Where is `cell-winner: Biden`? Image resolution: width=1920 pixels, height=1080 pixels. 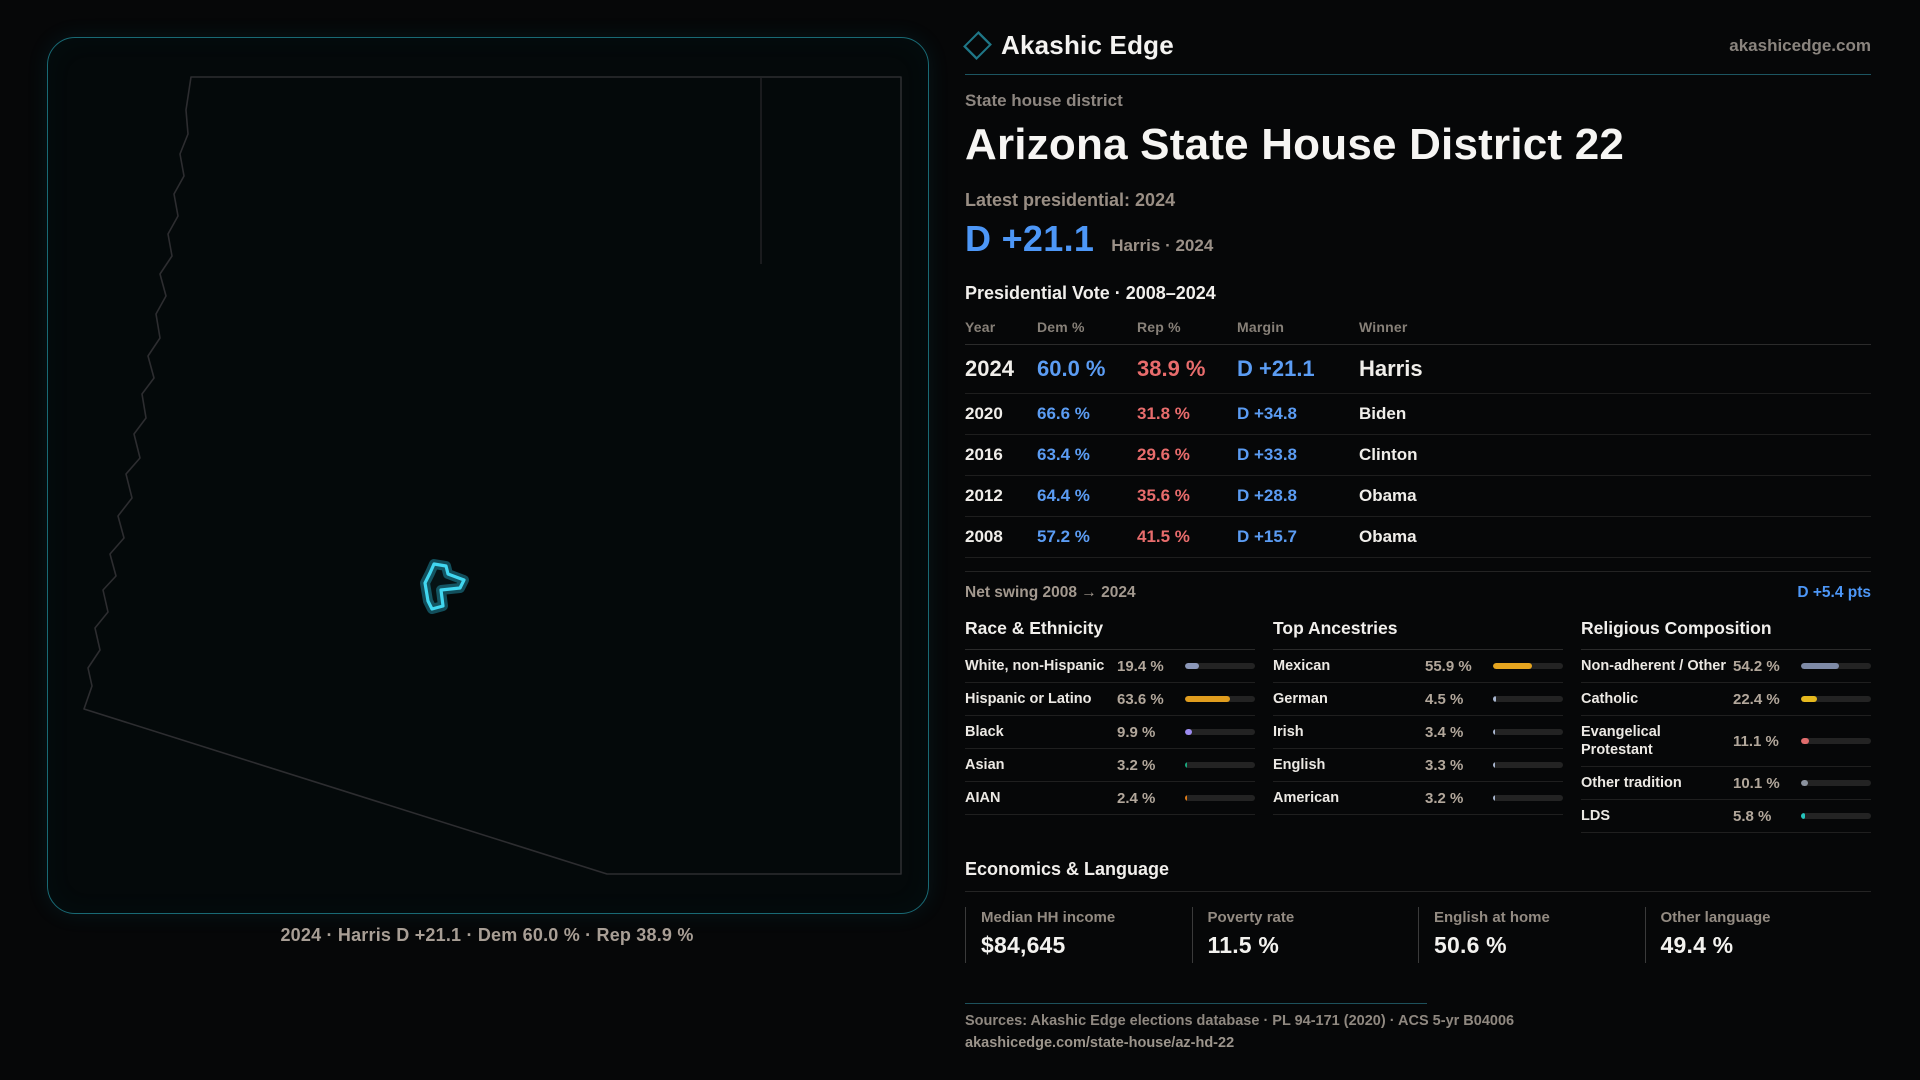 cell-winner: Biden is located at coordinates (1383, 413).